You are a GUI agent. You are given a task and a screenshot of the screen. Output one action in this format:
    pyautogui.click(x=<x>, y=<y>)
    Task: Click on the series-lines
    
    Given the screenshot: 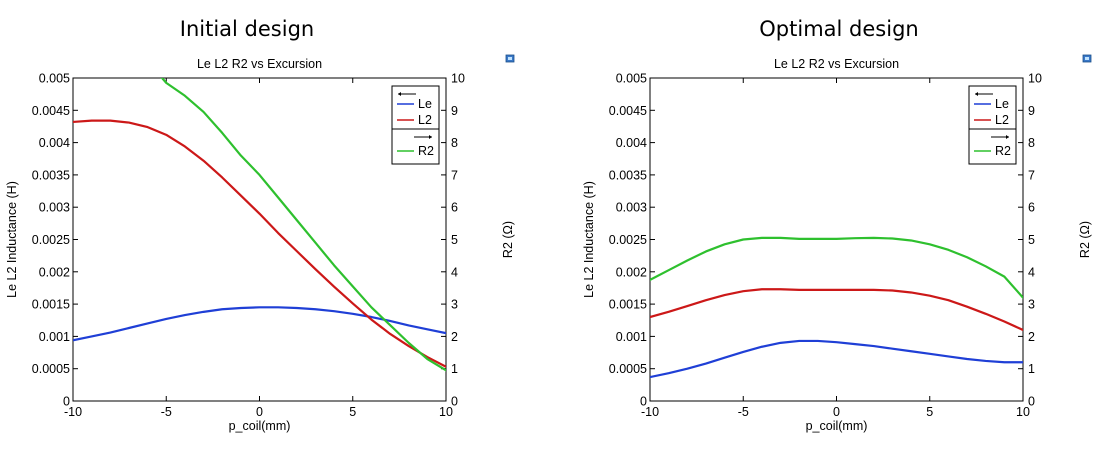 What is the action you would take?
    pyautogui.click(x=836, y=307)
    